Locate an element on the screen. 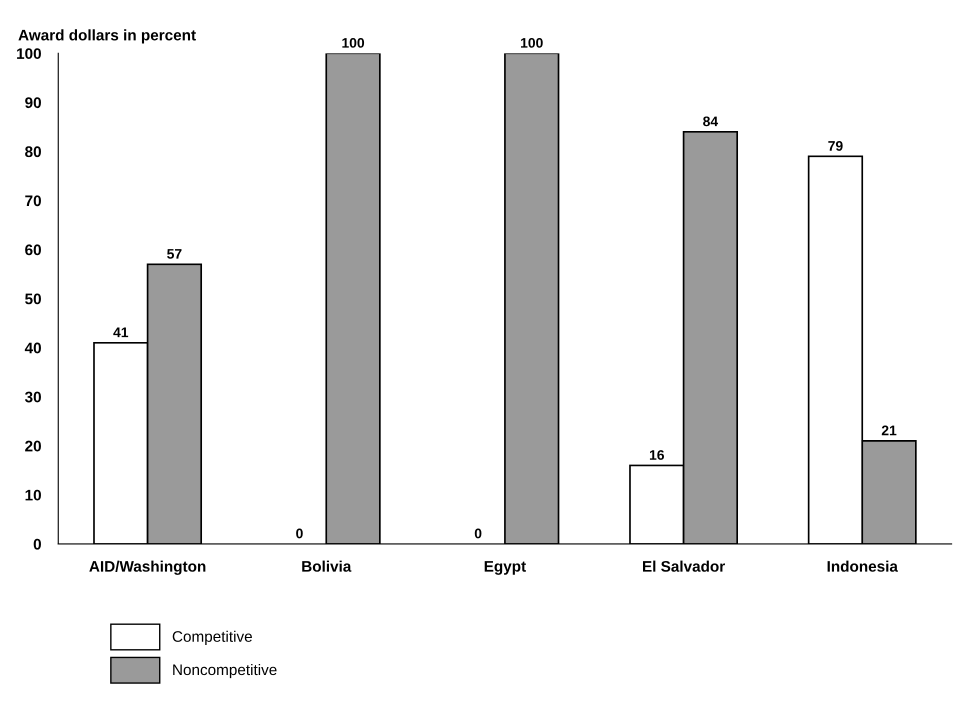  y-tick-label: 100 is located at coordinates (29, 54).